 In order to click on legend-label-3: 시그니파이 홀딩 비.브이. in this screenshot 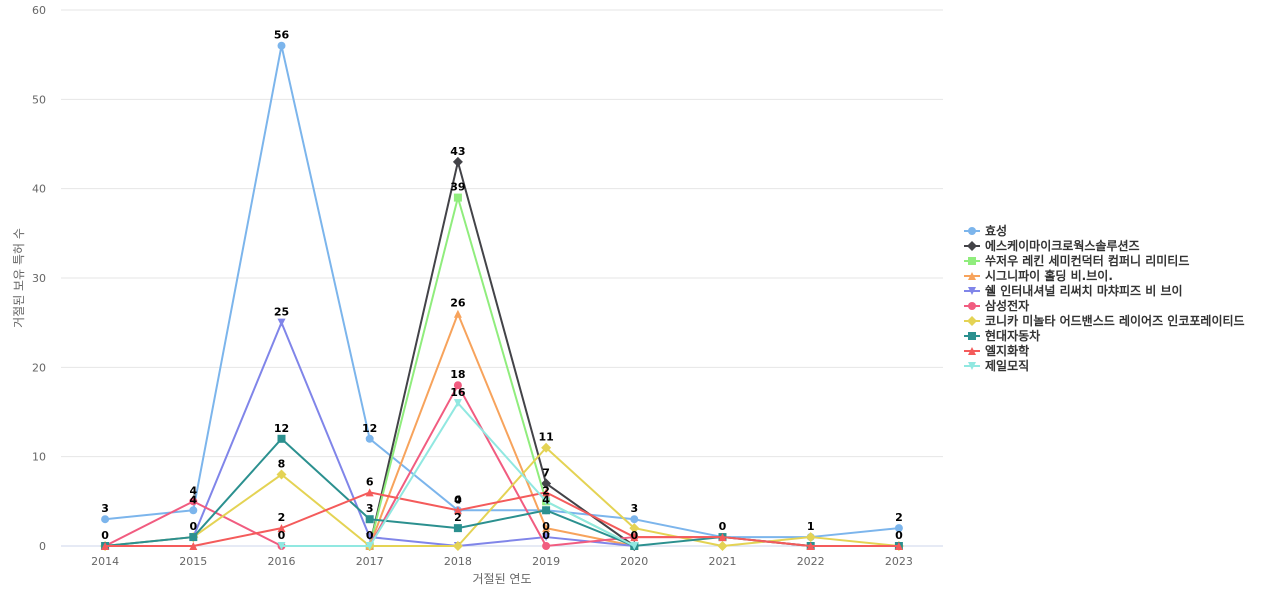, I will do `click(1049, 275)`.